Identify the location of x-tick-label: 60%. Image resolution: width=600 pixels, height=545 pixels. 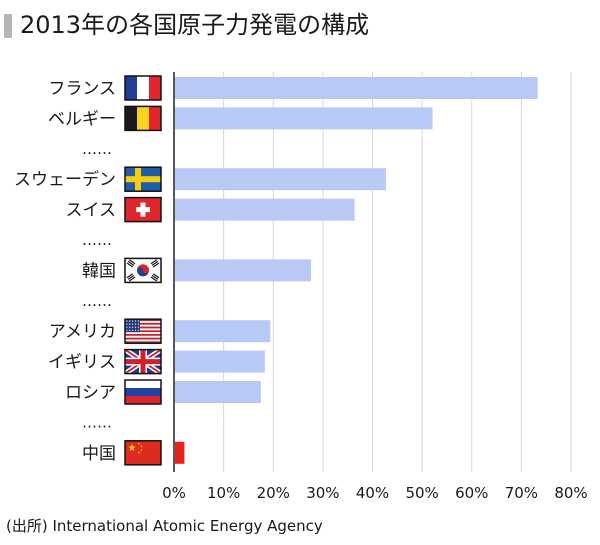
(471, 493).